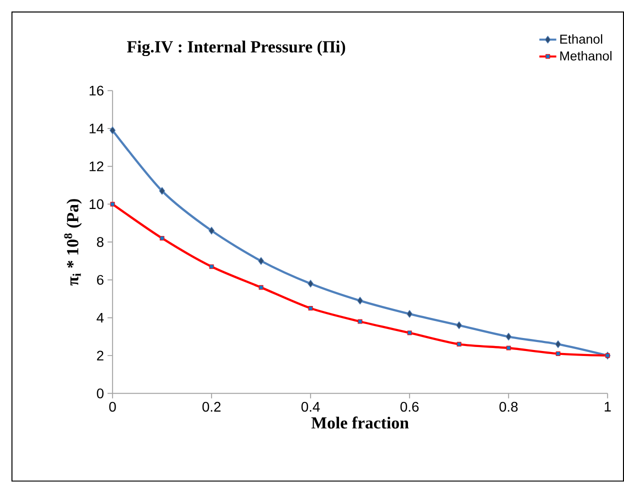  Describe the element at coordinates (236, 48) in the screenshot. I see `chart-title: Fig.IV : Internal Pressure (Πi)` at that location.